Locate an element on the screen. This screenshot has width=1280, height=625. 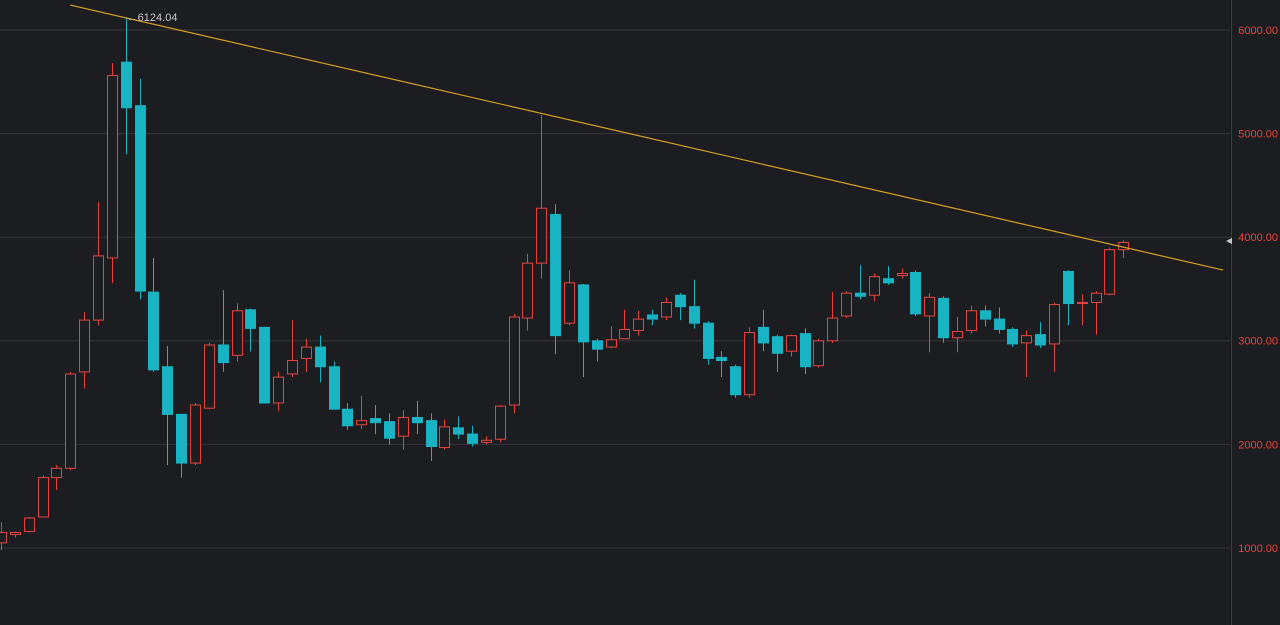
y-tick-label: 4000.00 is located at coordinates (1258, 238).